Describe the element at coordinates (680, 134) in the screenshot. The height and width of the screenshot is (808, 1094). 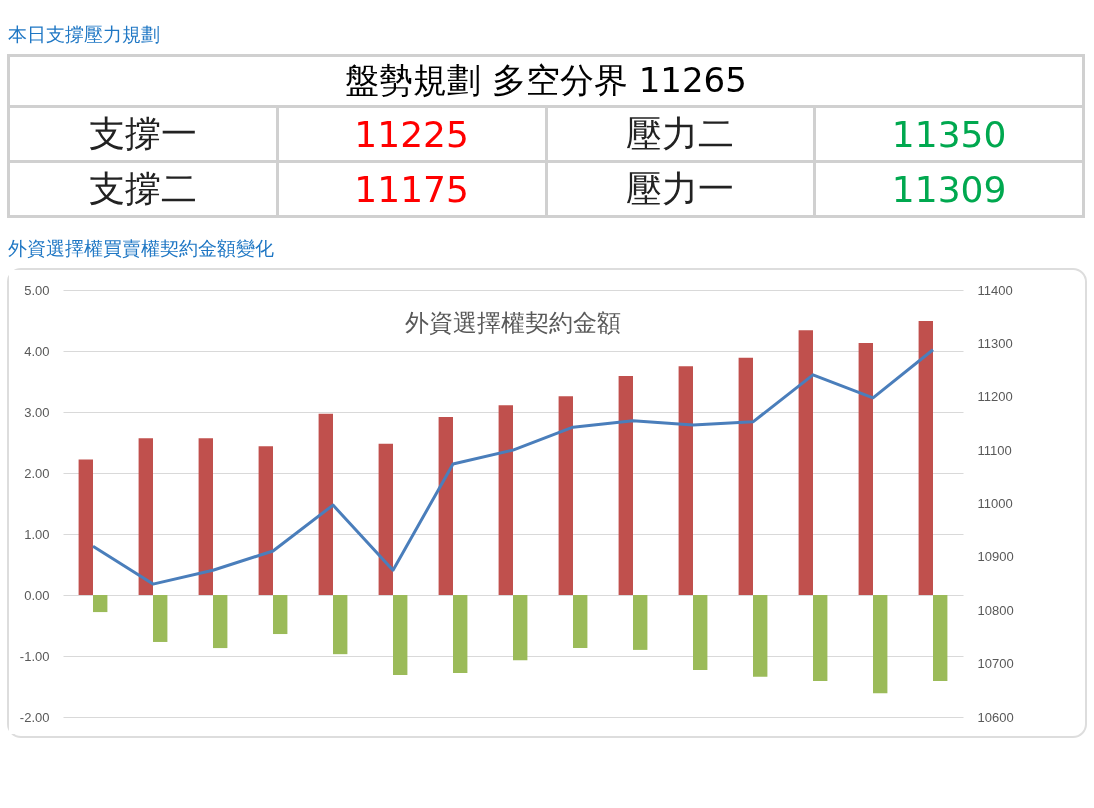
I see `text: 壓力二` at that location.